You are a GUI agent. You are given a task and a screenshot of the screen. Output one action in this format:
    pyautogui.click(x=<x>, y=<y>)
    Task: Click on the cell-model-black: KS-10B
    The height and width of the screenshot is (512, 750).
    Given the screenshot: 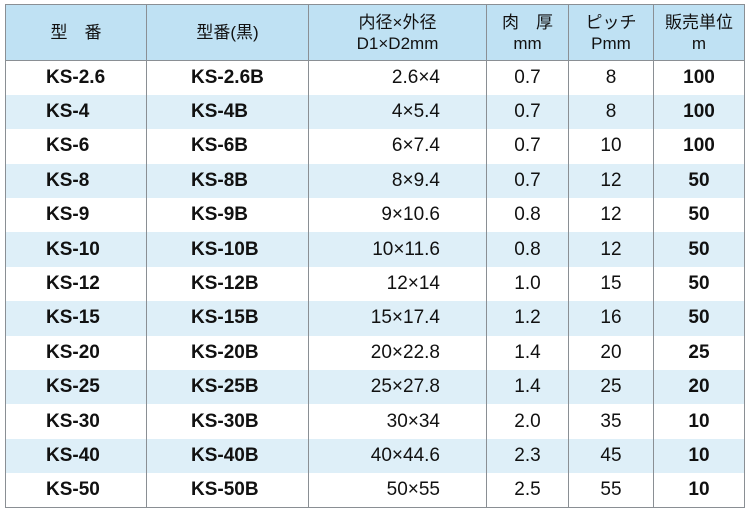 What is the action you would take?
    pyautogui.click(x=227, y=249)
    